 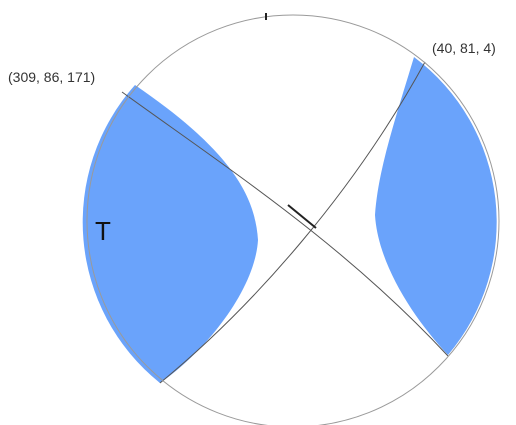 What do you see at coordinates (464, 48) in the screenshot?
I see `plane-2-label: (40, 81, 4)` at bounding box center [464, 48].